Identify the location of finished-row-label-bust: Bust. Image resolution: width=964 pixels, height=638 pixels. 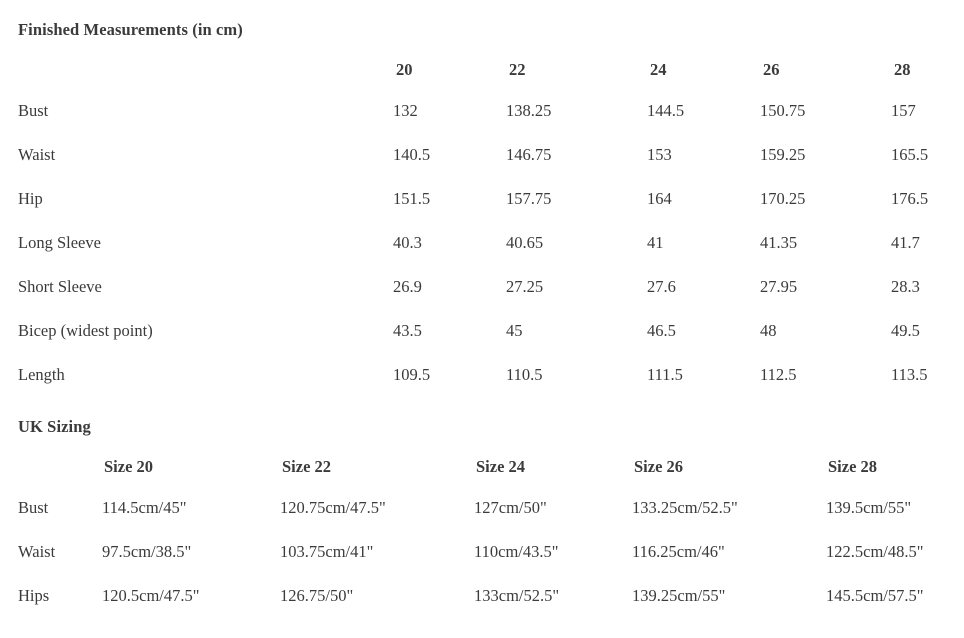
(33, 110).